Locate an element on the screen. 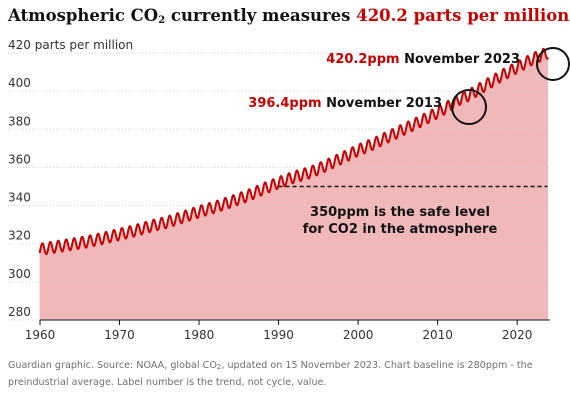 This screenshot has width=570, height=400. y-tick-label-380: 380 is located at coordinates (19, 121).